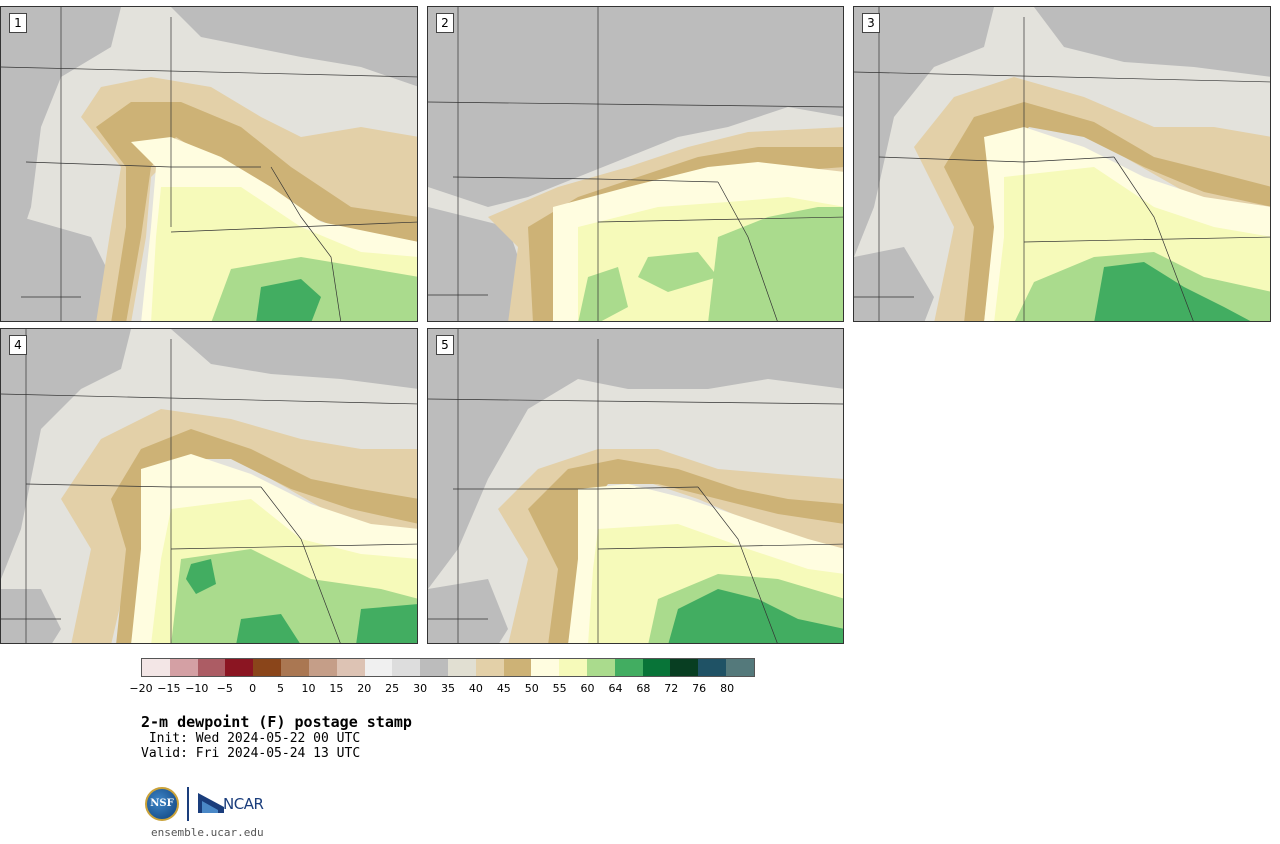  I want to click on colorbar-tick-label: −5, so click(224, 688).